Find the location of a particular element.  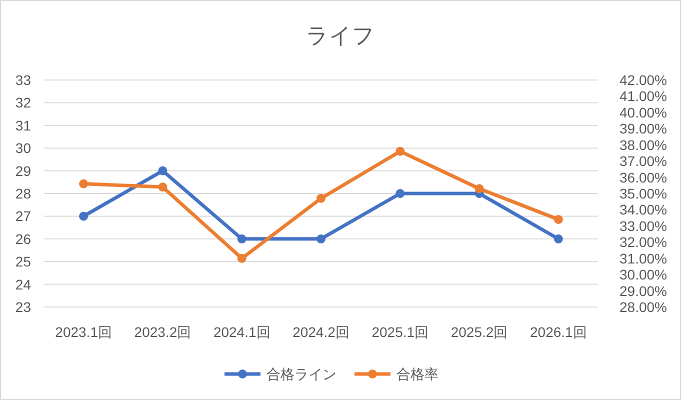

y-tick-label: 33 is located at coordinates (23, 80).